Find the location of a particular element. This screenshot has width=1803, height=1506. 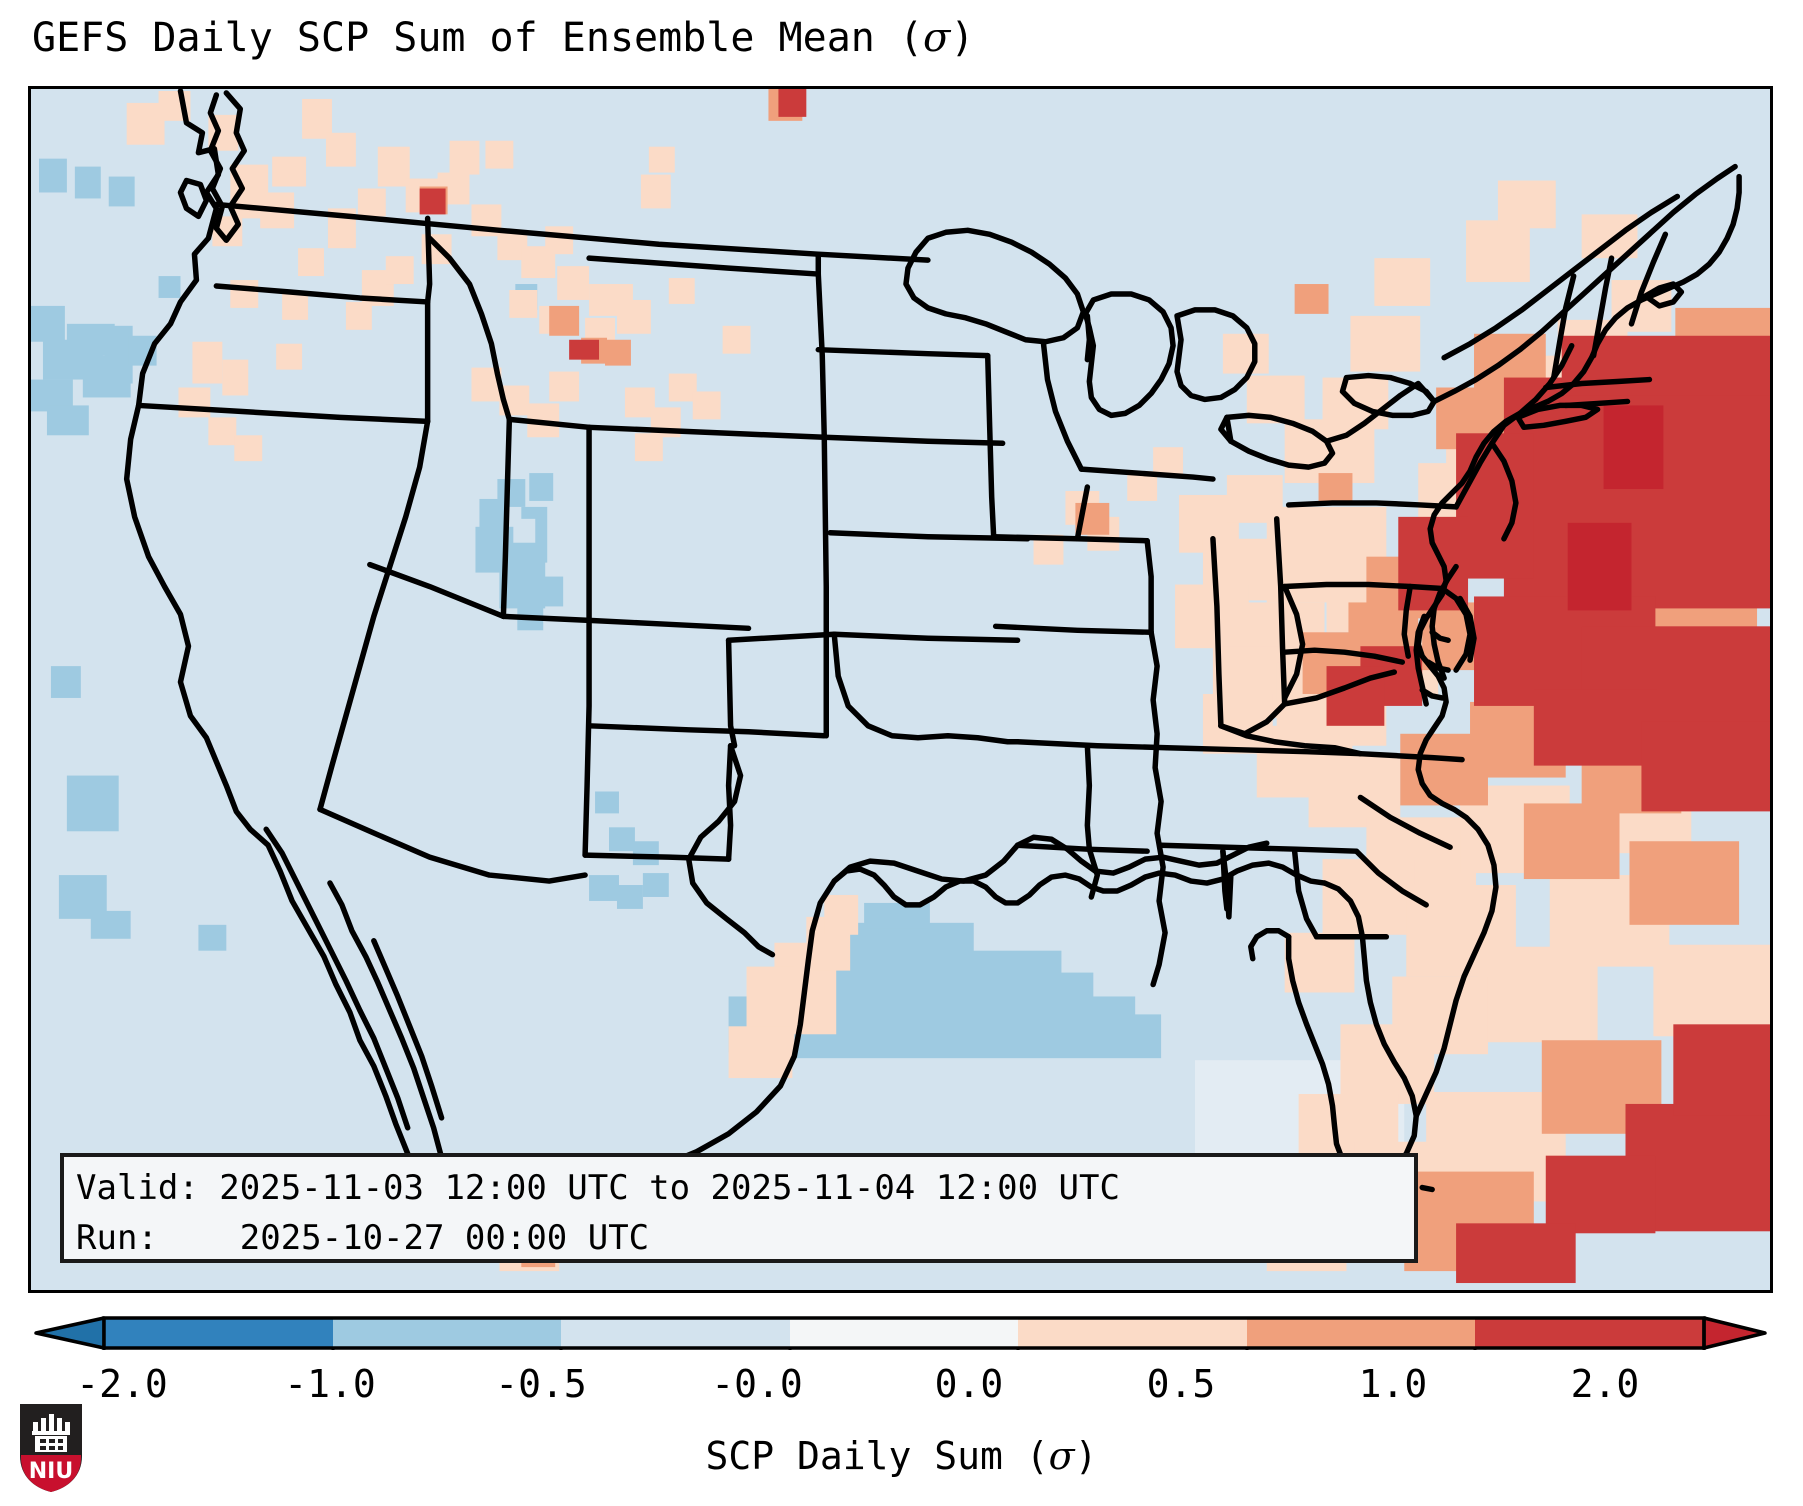

page-title-suffix: ) is located at coordinates (962, 38).